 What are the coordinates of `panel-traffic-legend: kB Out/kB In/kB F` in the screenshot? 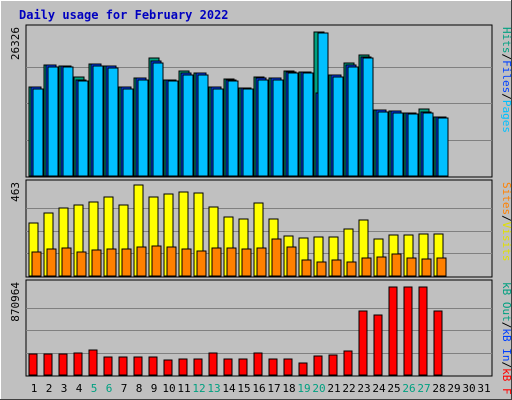 It's located at (506, 338).